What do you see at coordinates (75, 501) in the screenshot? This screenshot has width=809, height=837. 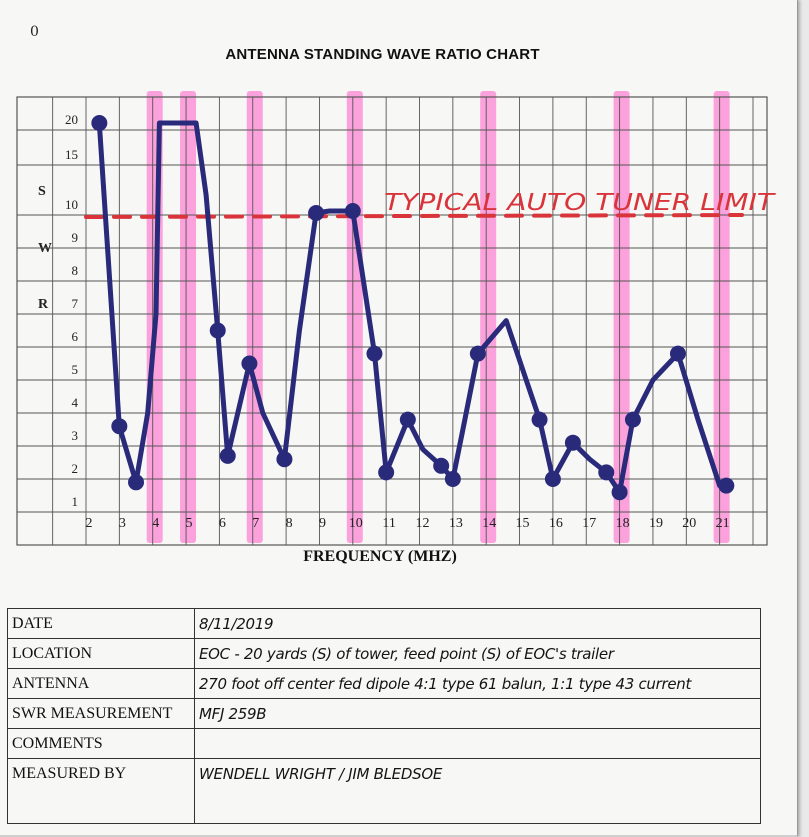 I see `y-tick-label: 1` at bounding box center [75, 501].